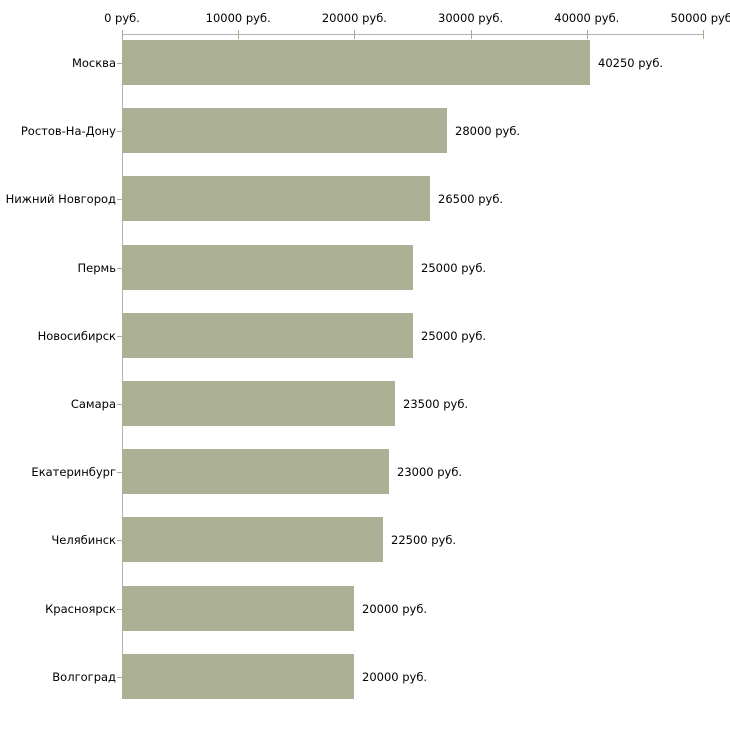 This screenshot has height=730, width=730. Describe the element at coordinates (238, 18) in the screenshot. I see `x-axis-tick-label: 10000 руб.` at that location.